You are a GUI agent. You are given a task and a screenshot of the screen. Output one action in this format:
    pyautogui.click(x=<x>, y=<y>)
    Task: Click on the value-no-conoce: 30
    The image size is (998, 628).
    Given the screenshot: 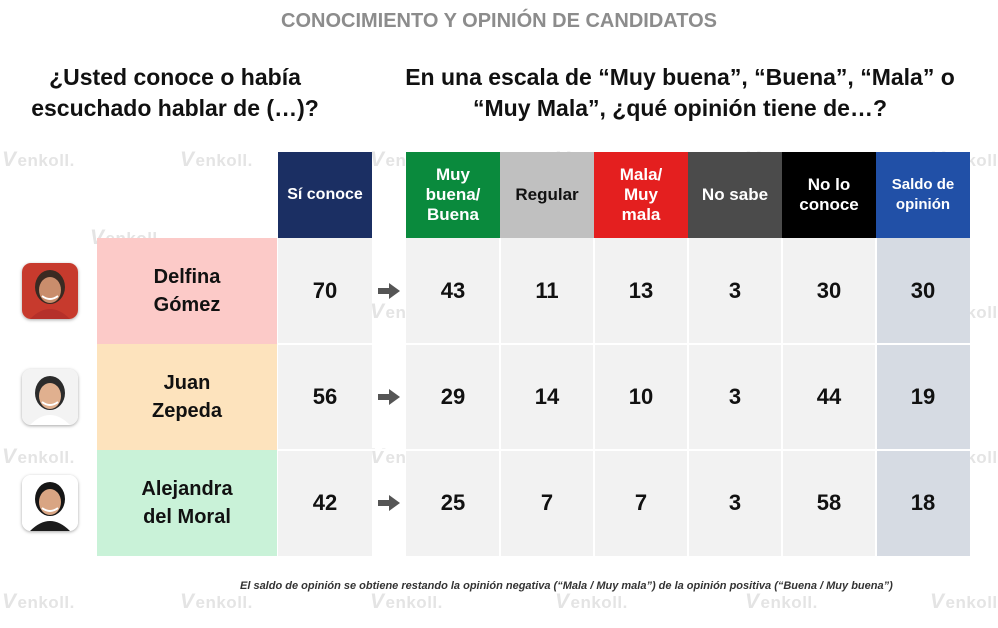 What is the action you would take?
    pyautogui.click(x=829, y=291)
    